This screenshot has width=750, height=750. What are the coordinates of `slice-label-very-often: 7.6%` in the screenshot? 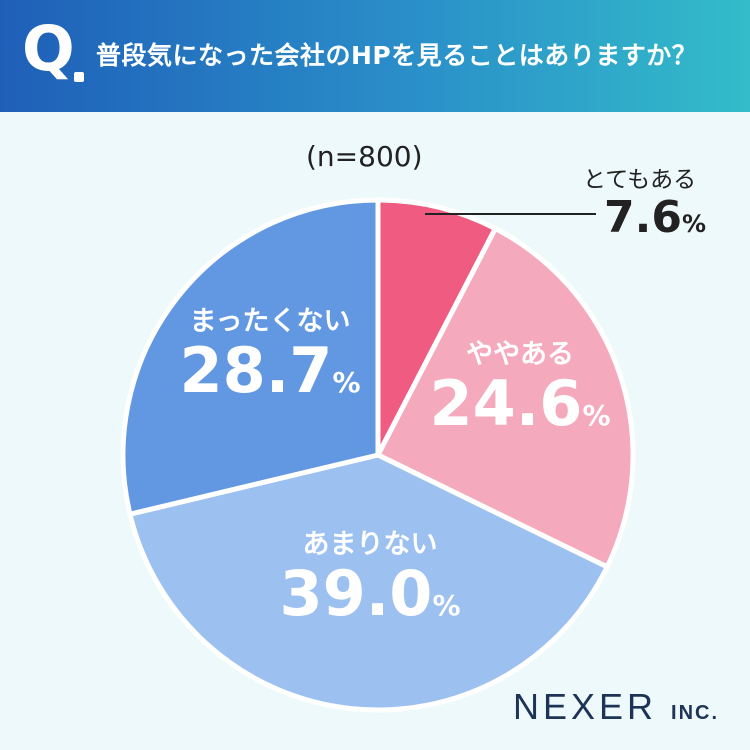 It's located at (655, 217).